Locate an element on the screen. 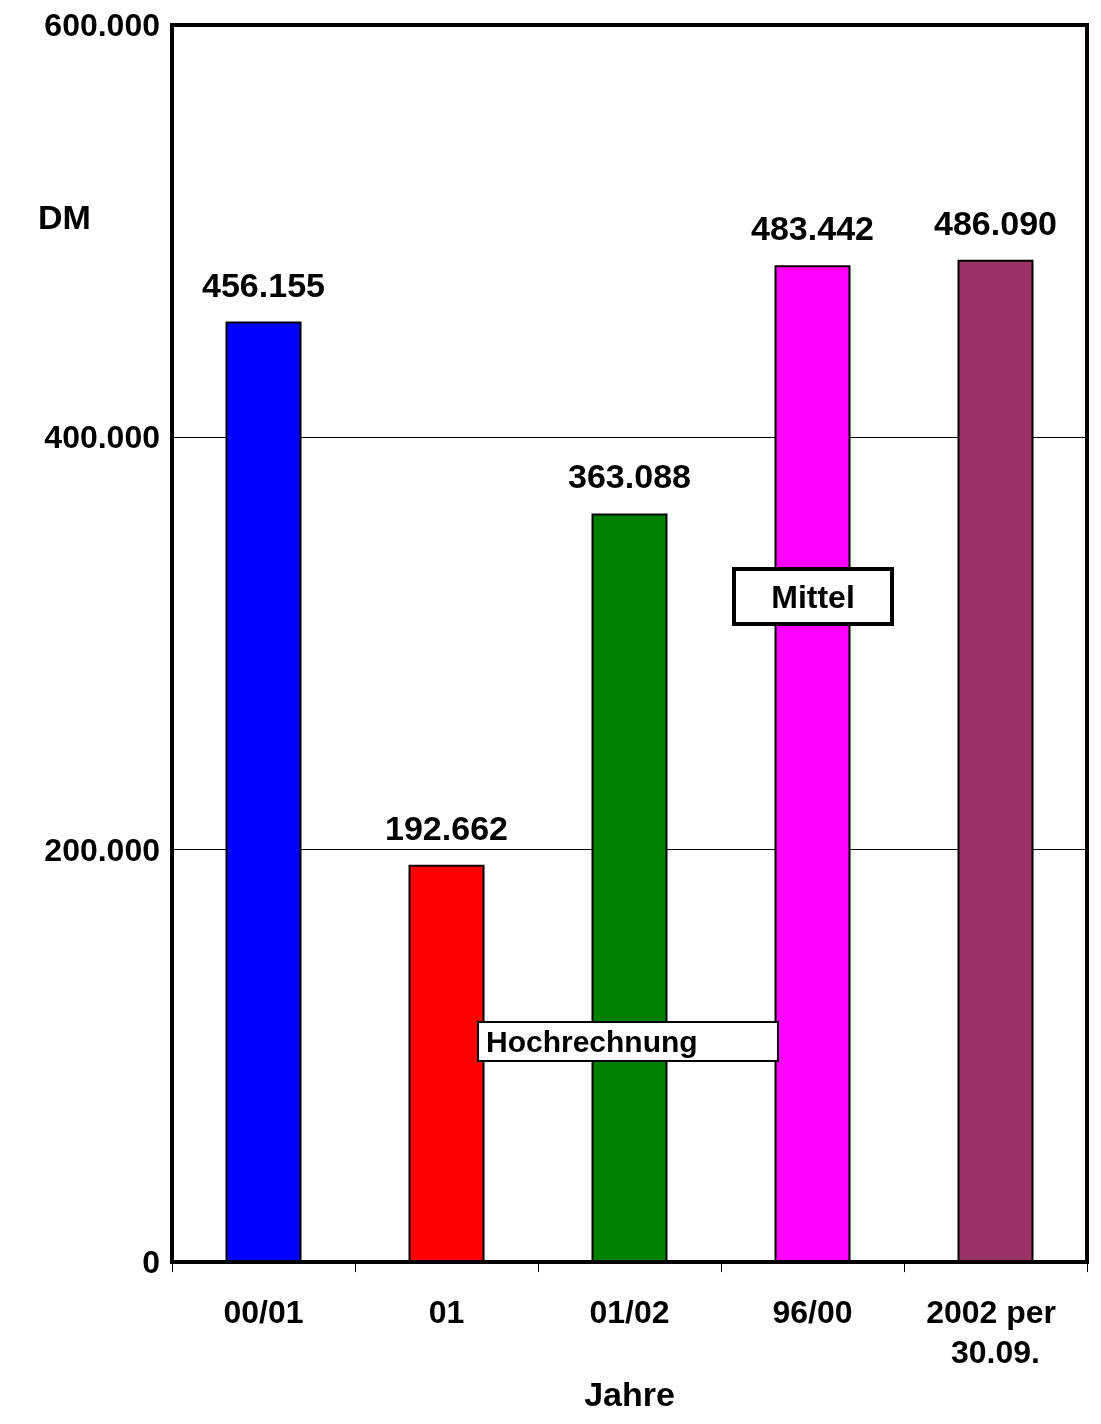 The width and height of the screenshot is (1101, 1424). x-tick-label: 96/00 is located at coordinates (812, 1312).